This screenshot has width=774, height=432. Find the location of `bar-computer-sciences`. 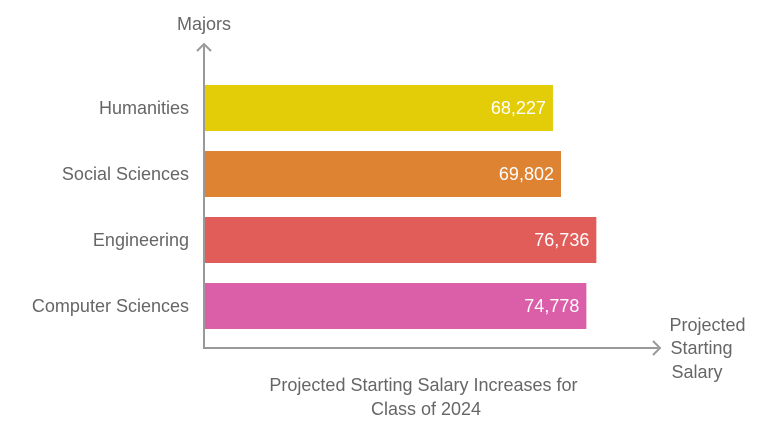

bar-computer-sciences is located at coordinates (396, 306).